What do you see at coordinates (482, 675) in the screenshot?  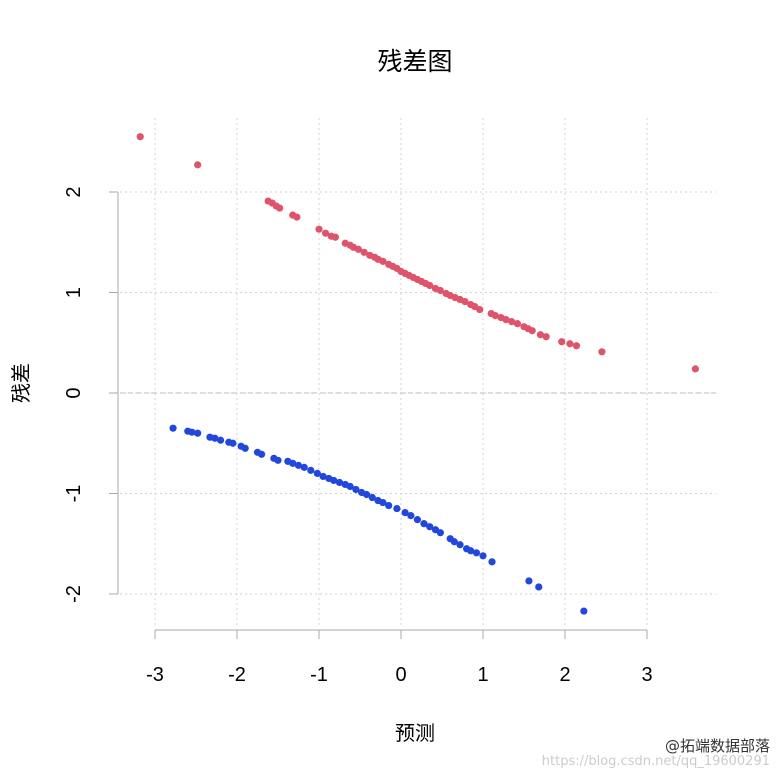 I see `x-tick-label: 1` at bounding box center [482, 675].